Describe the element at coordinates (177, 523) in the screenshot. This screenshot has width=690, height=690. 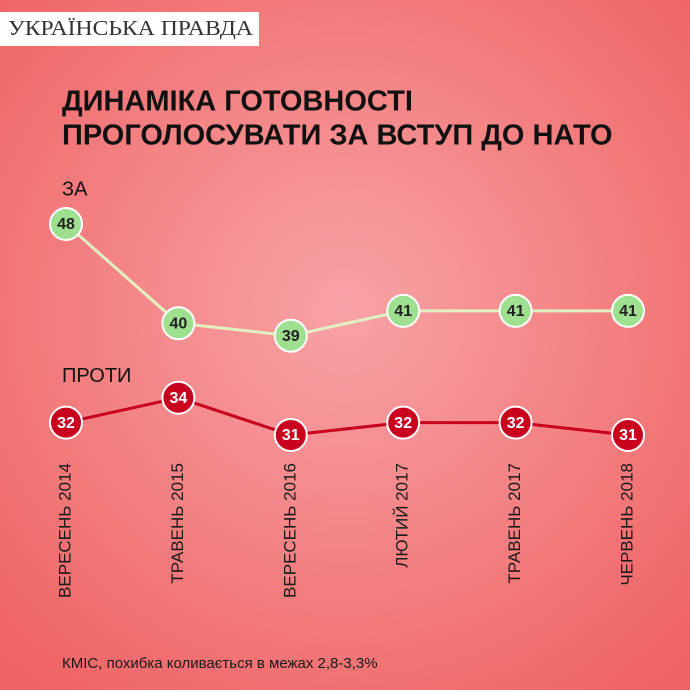
I see `x-tick-label: ТРАВЕНЬ 2015` at that location.